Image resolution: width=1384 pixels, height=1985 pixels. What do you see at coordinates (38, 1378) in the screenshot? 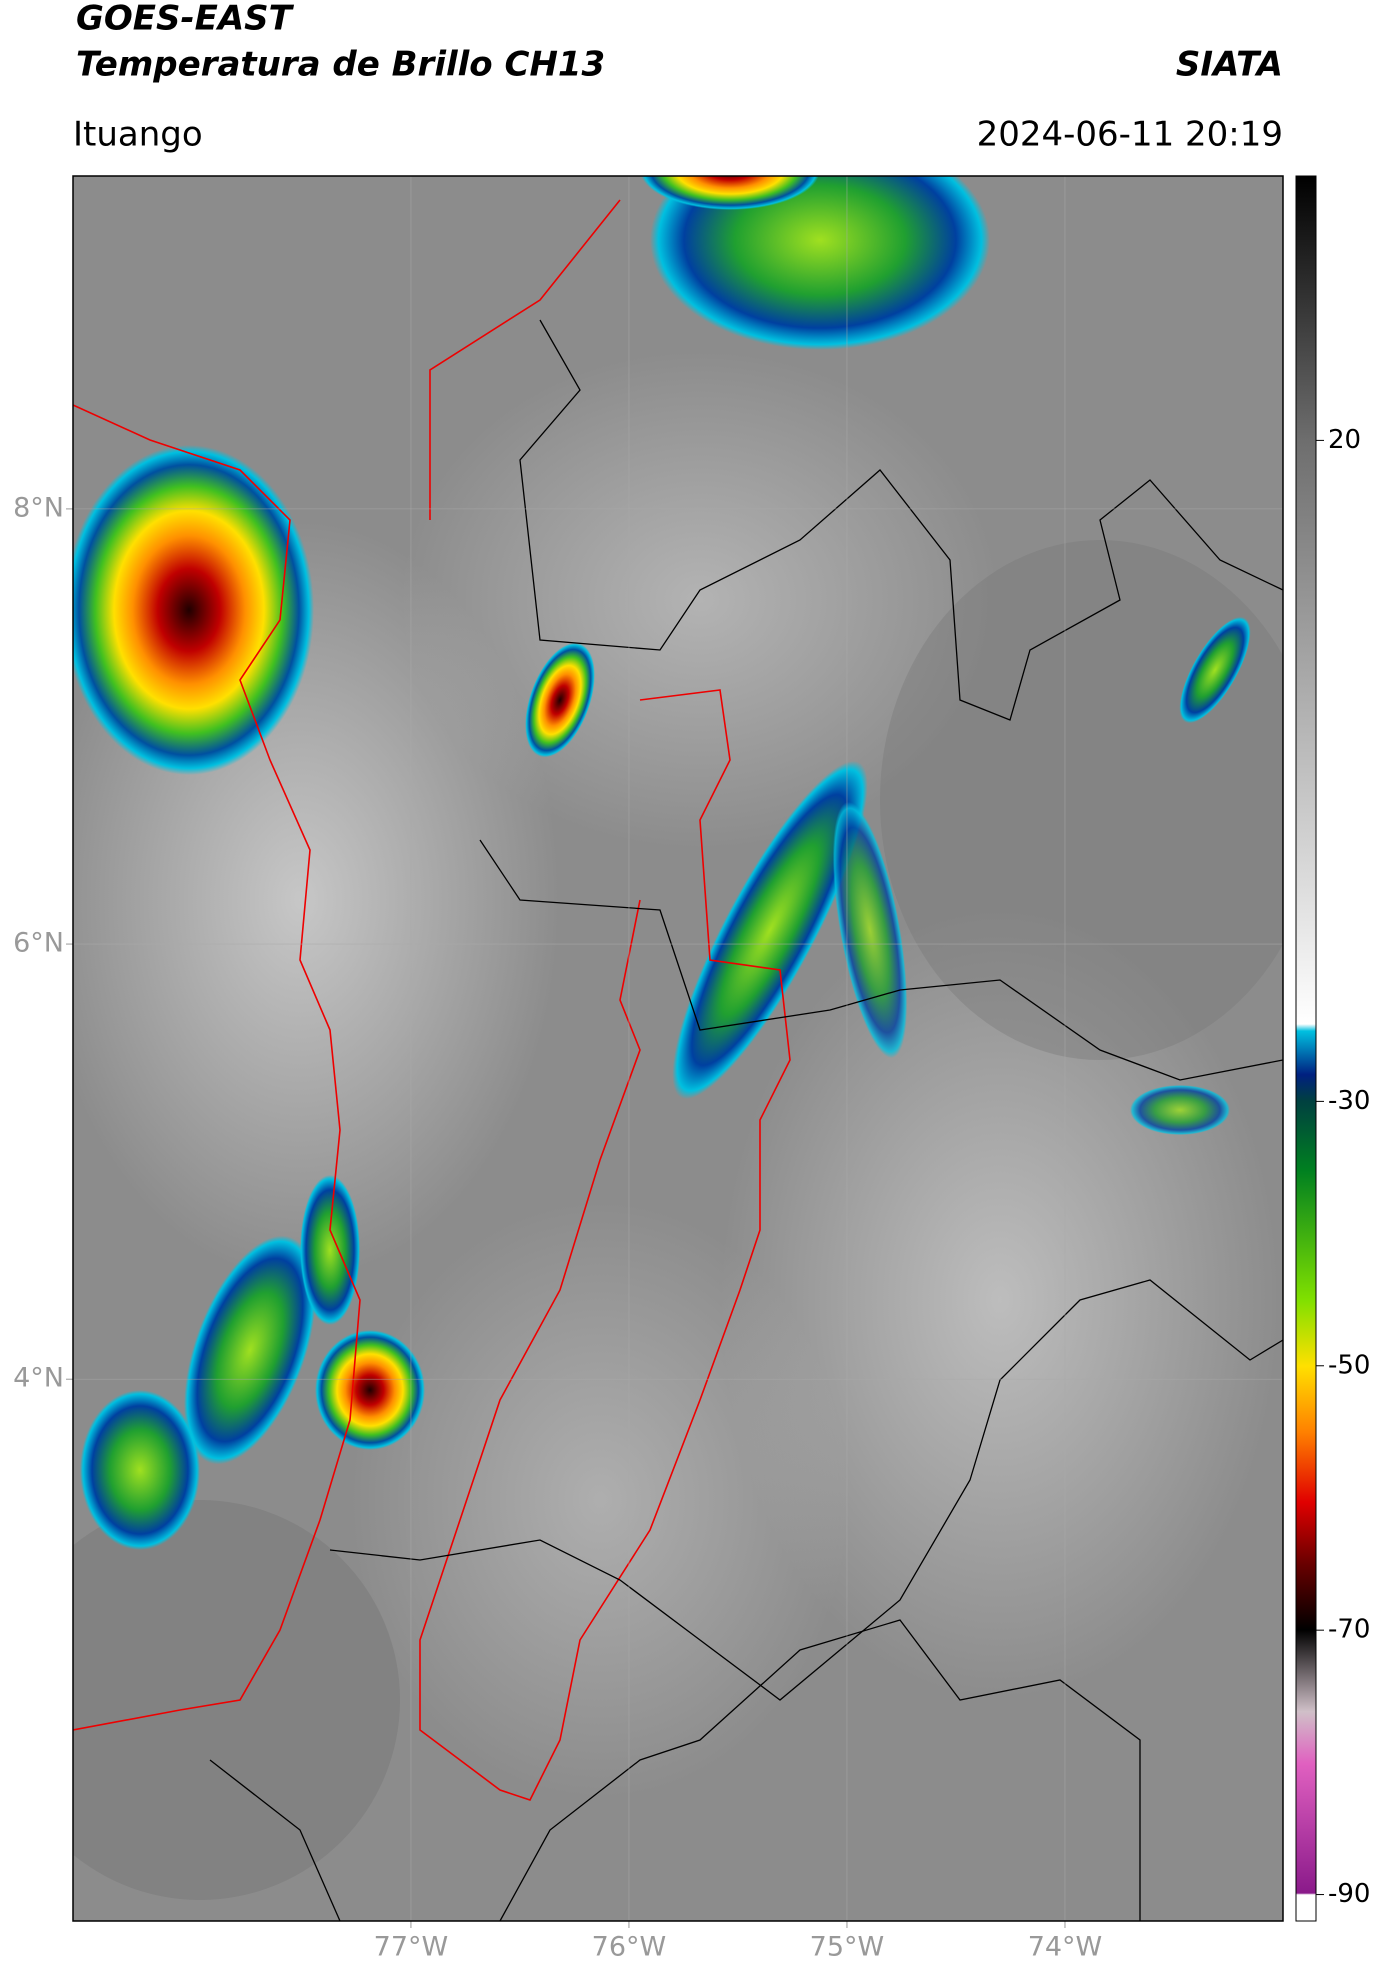
I see `lat-tick-label: 4°N` at bounding box center [38, 1378].